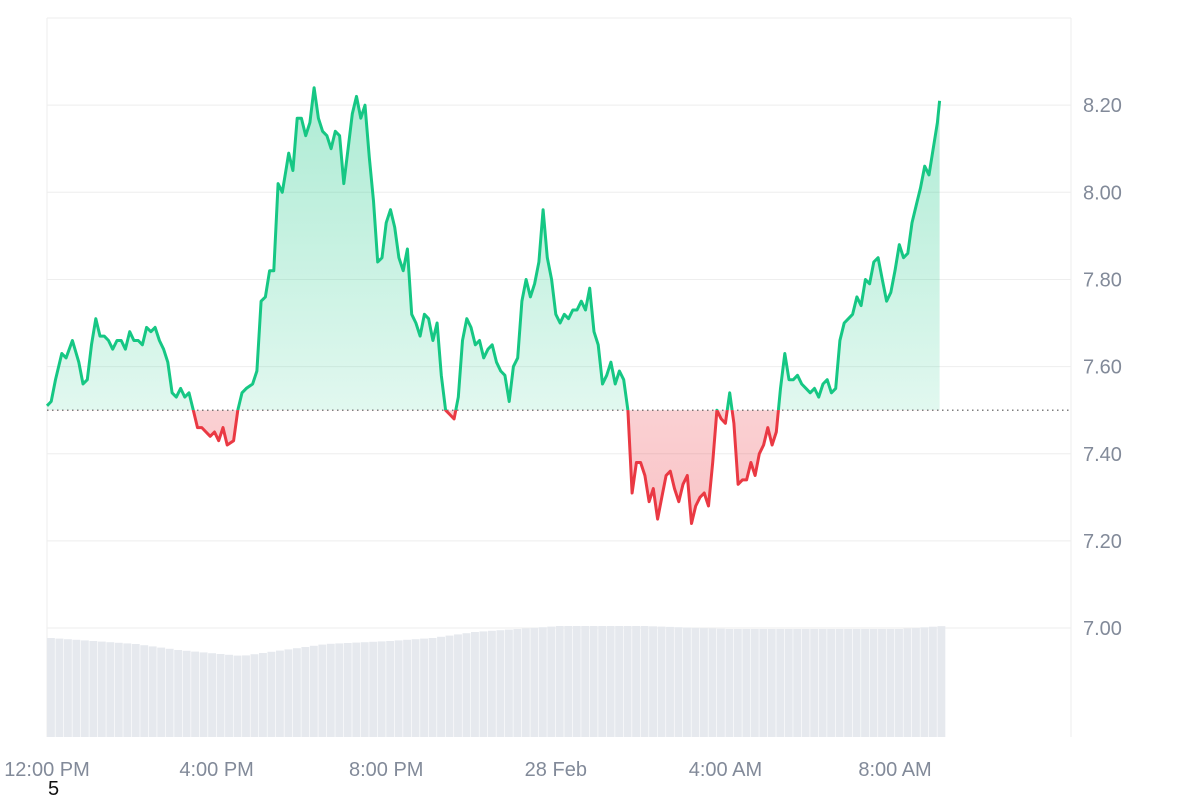  What do you see at coordinates (1102, 455) in the screenshot?
I see `y-tick-label: 7.40` at bounding box center [1102, 455].